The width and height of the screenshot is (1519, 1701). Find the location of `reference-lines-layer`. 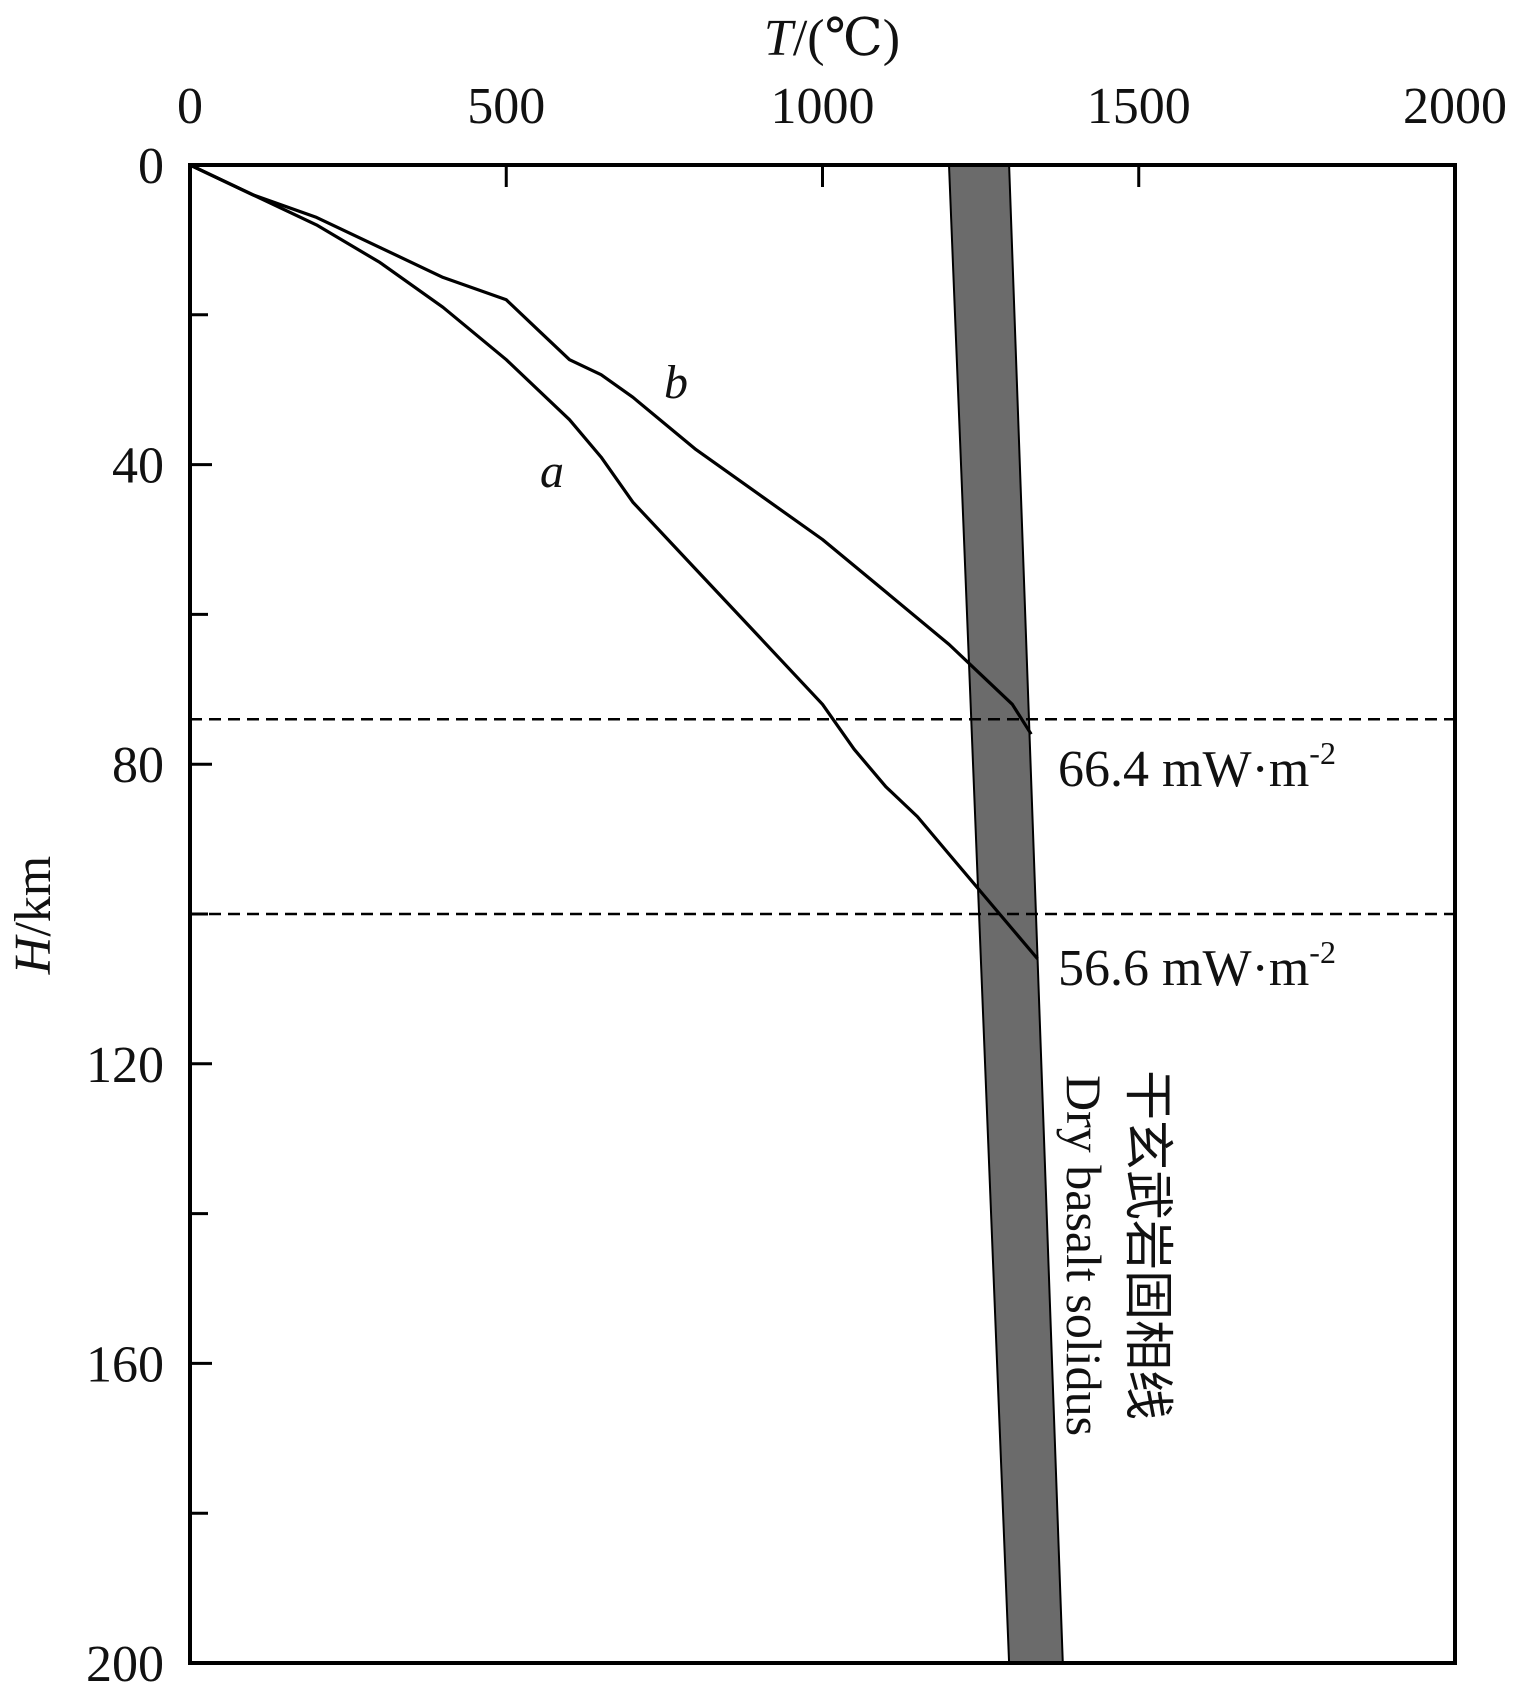

reference-lines-layer is located at coordinates (822, 817).